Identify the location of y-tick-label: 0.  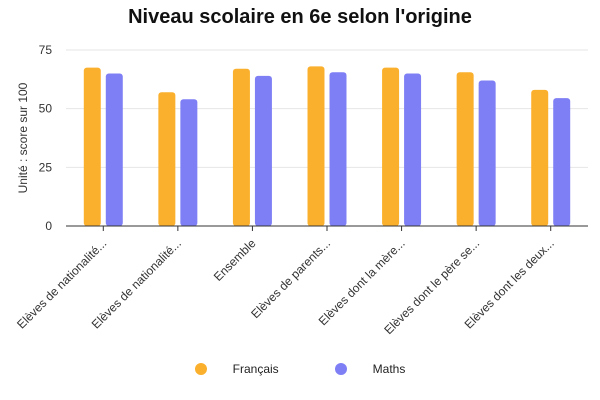
(48, 226).